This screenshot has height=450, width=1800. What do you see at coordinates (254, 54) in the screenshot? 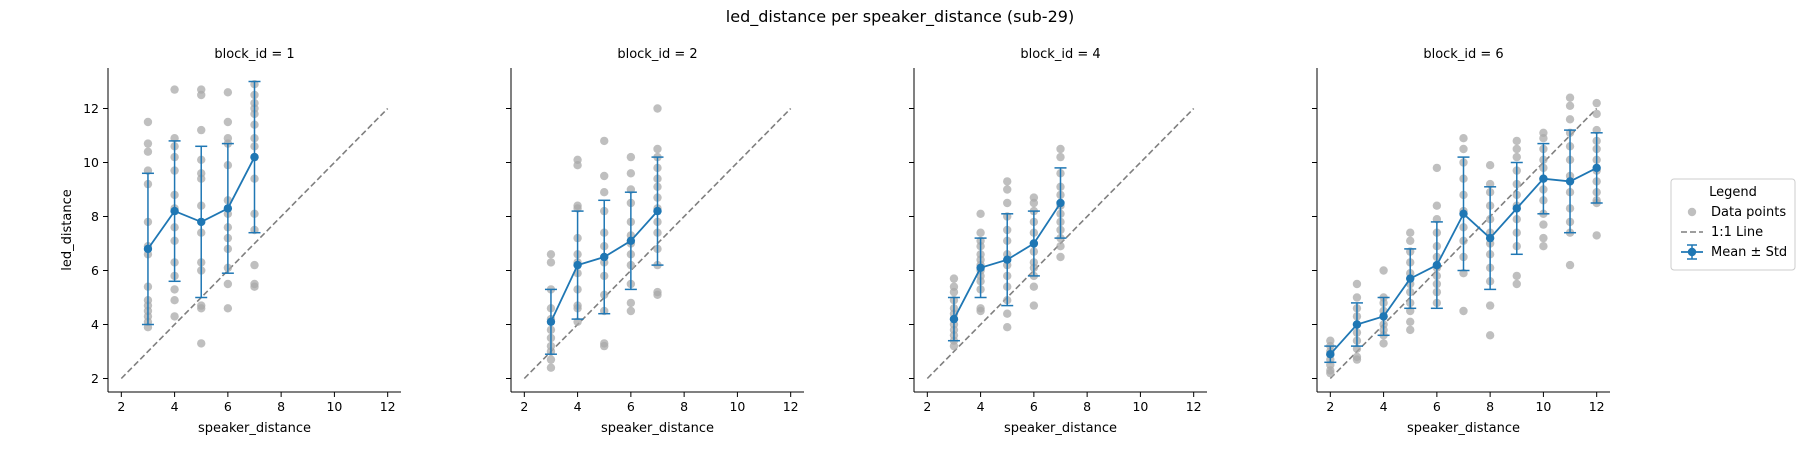
I see `panel-title: block_id = 1` at bounding box center [254, 54].